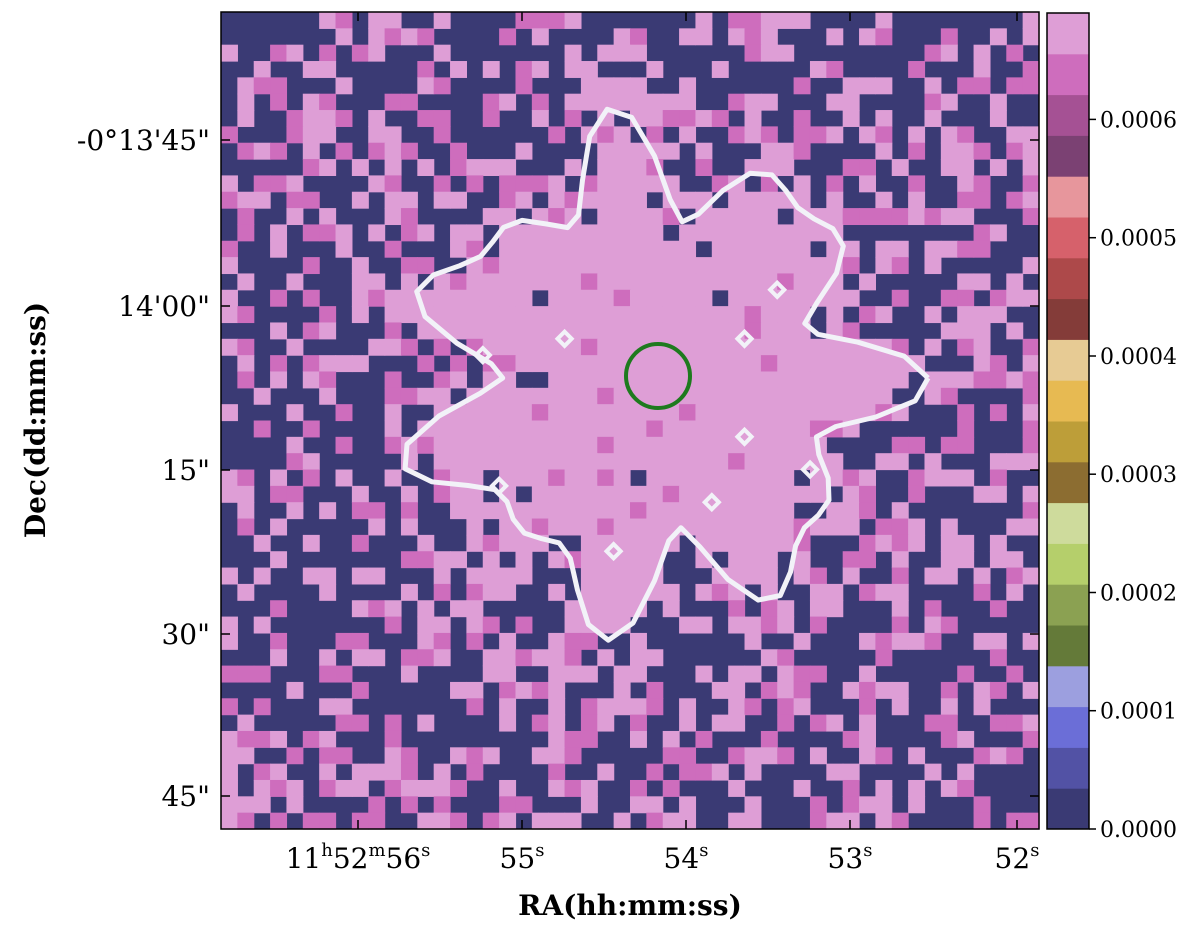 Image resolution: width=1200 pixels, height=934 pixels. What do you see at coordinates (1138, 830) in the screenshot?
I see `colorbar-tick-label: 0.0000` at bounding box center [1138, 830].